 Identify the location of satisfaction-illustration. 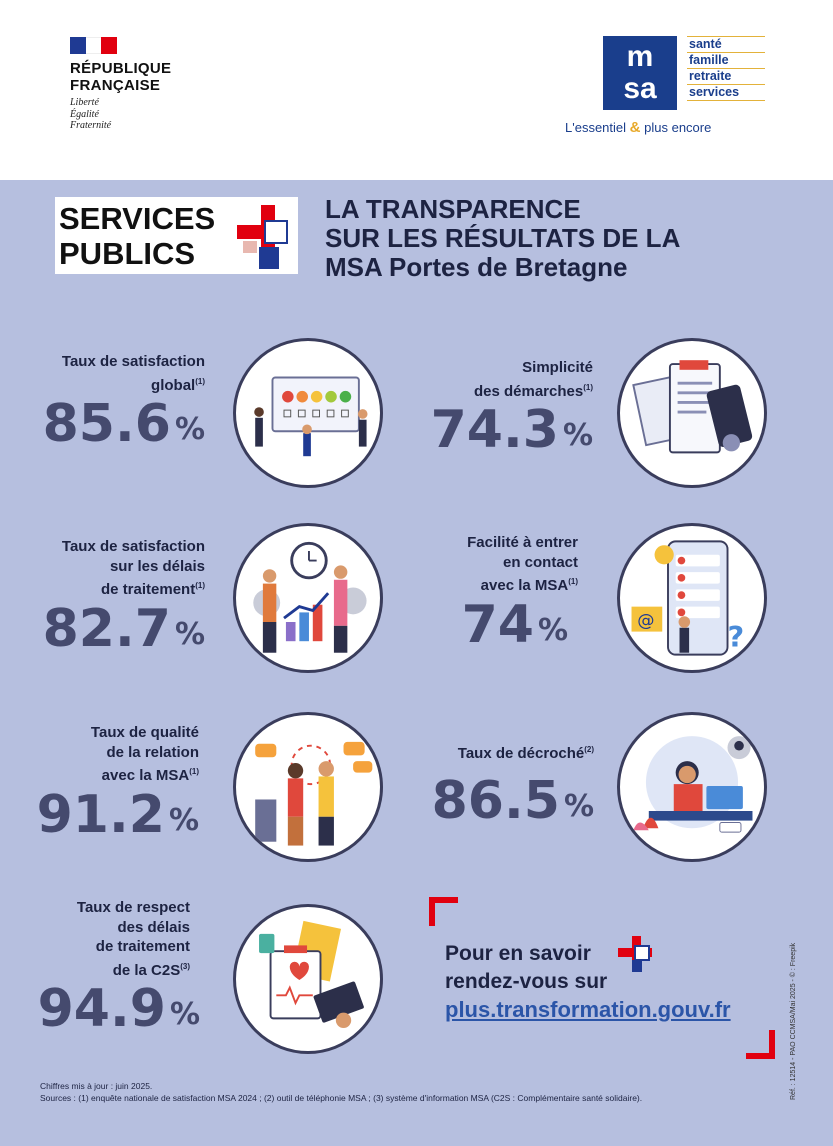
(308, 413).